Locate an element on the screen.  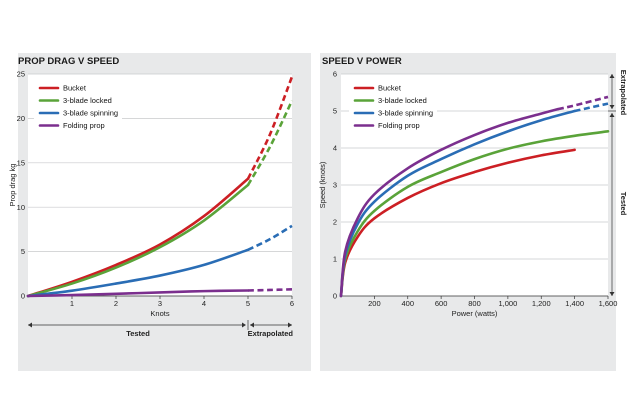
y-tick-label: 6 is located at coordinates (335, 74).